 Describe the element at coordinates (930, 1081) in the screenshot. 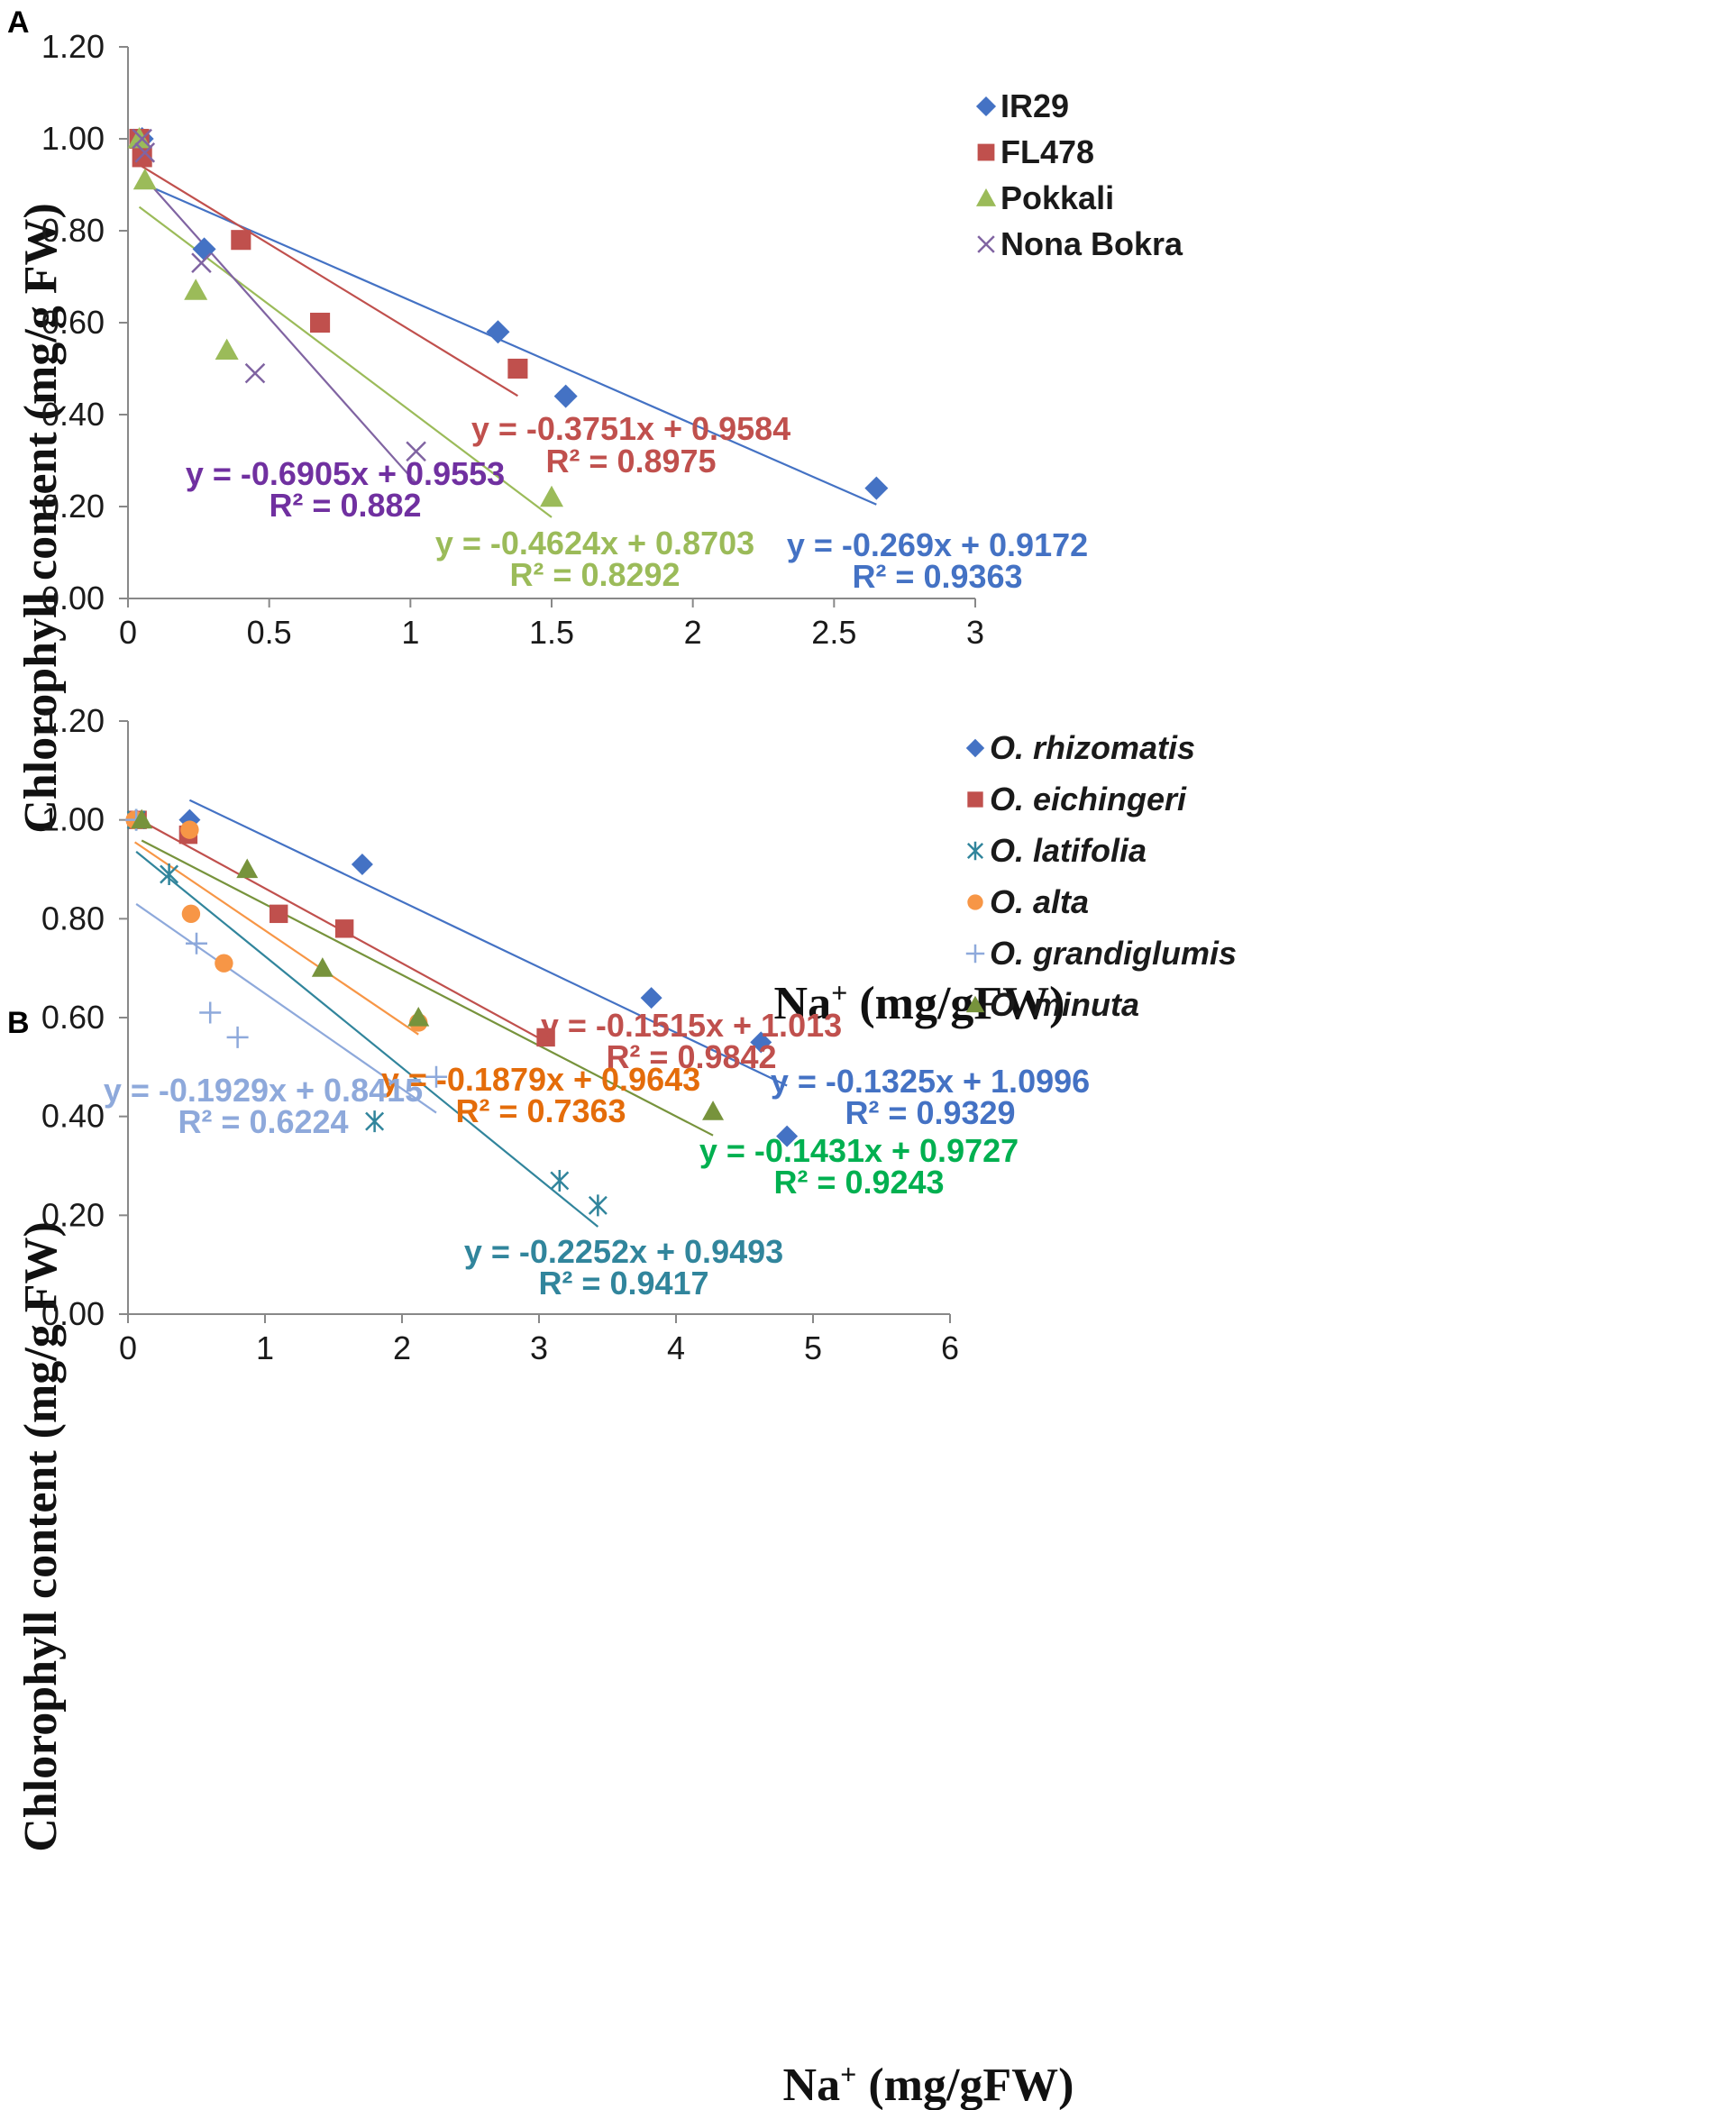

I see `panel-b-equation-o-rhizomatis: y = -0.1325x + 1.0996` at that location.